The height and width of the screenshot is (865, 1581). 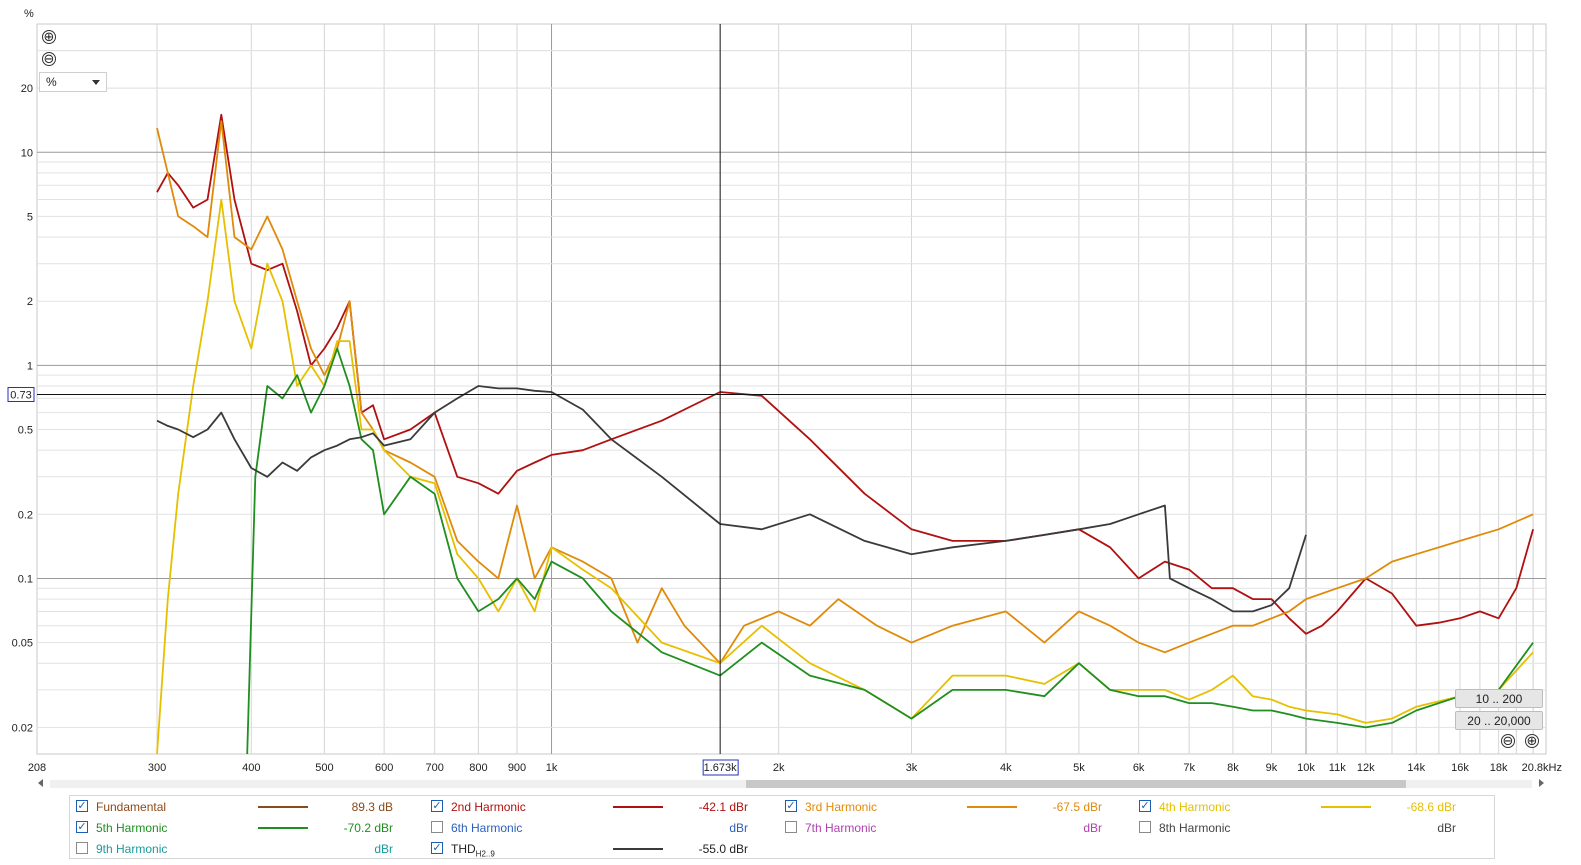 What do you see at coordinates (485, 854) in the screenshot?
I see `legend-label-subscript: H2..9` at bounding box center [485, 854].